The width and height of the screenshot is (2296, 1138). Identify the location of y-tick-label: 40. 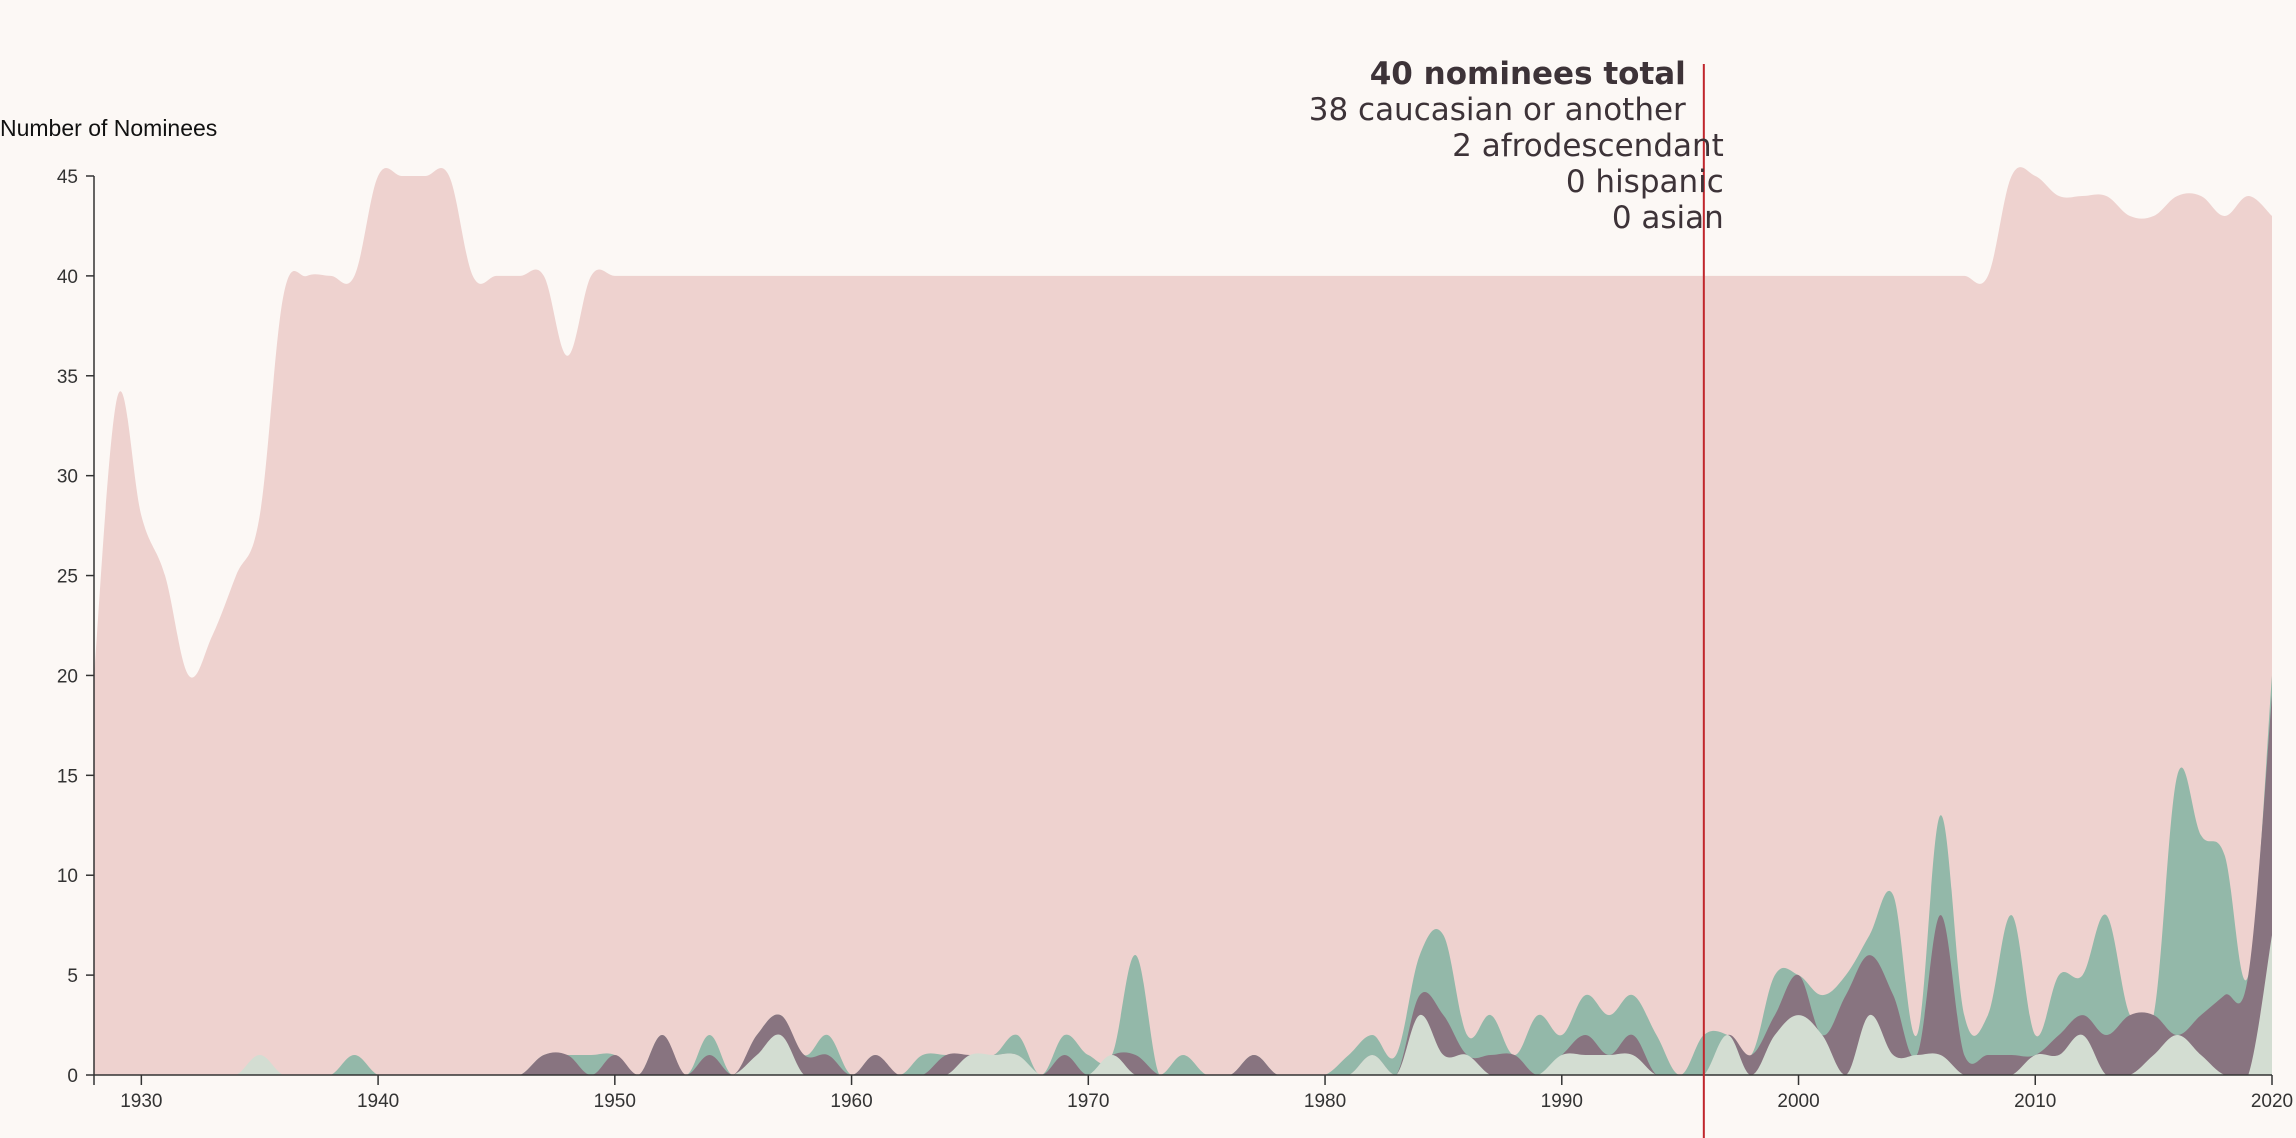
(67, 277).